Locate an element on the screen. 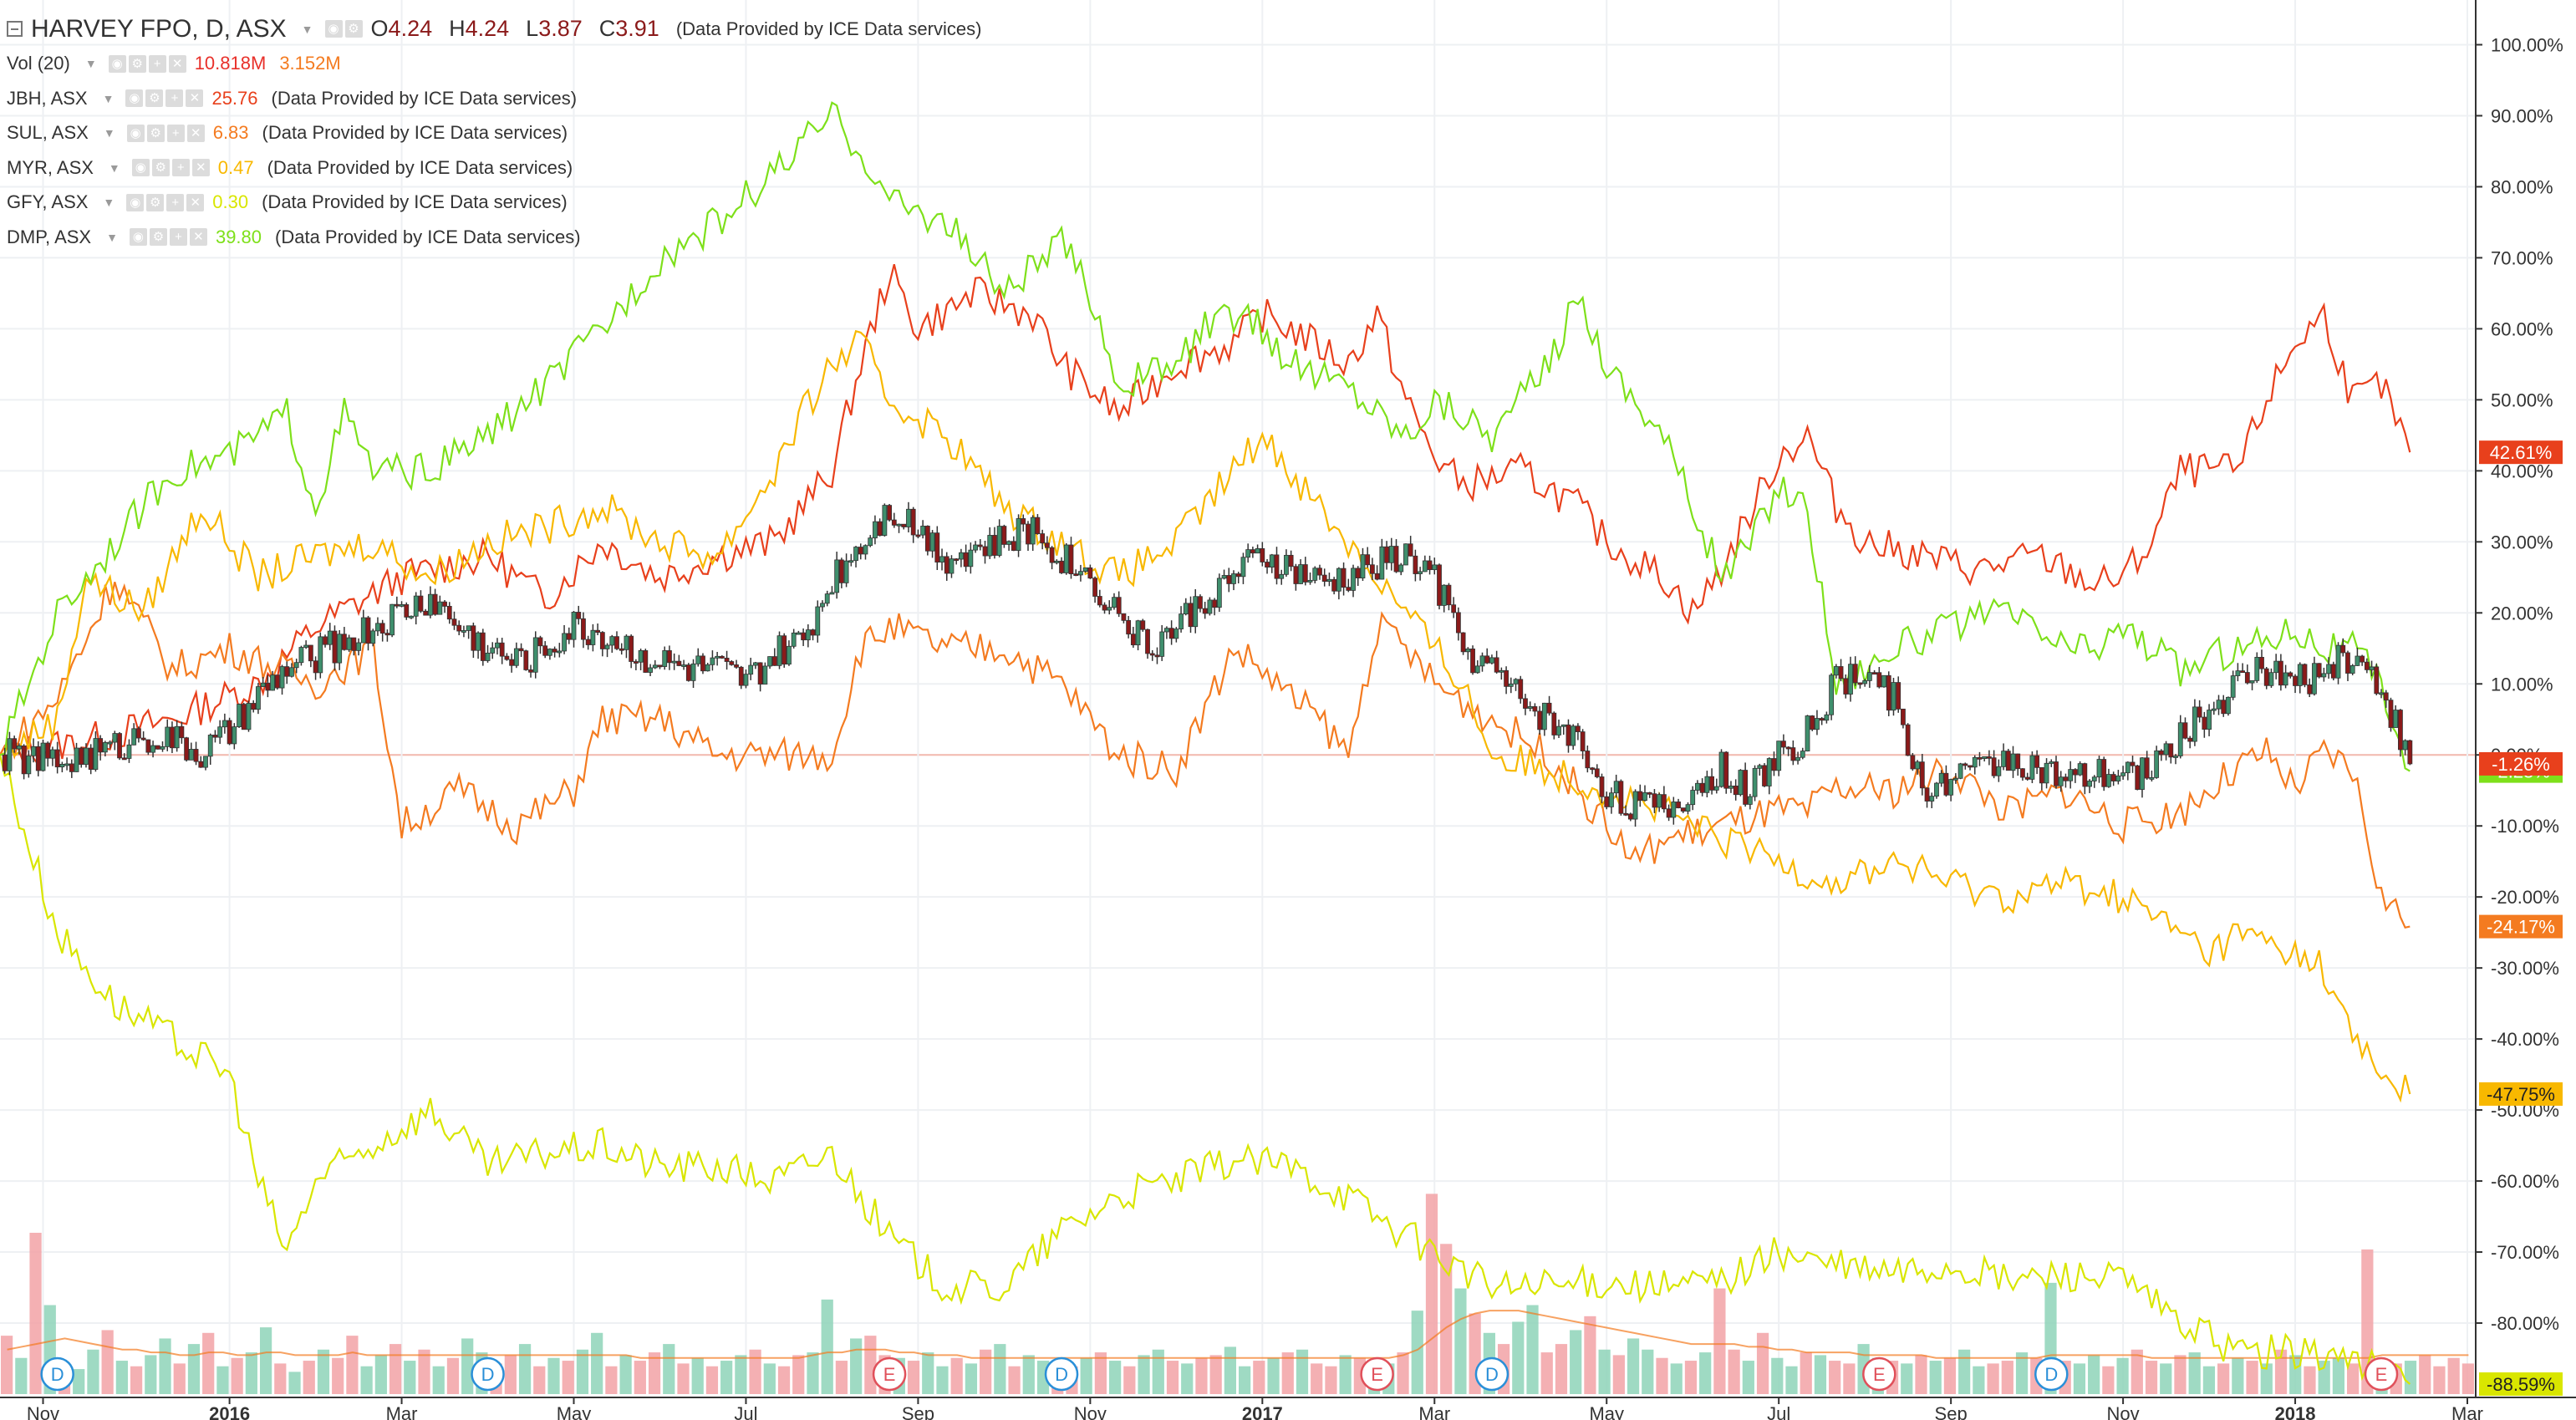  legend-symbol: MYR, ASX is located at coordinates (50, 167).